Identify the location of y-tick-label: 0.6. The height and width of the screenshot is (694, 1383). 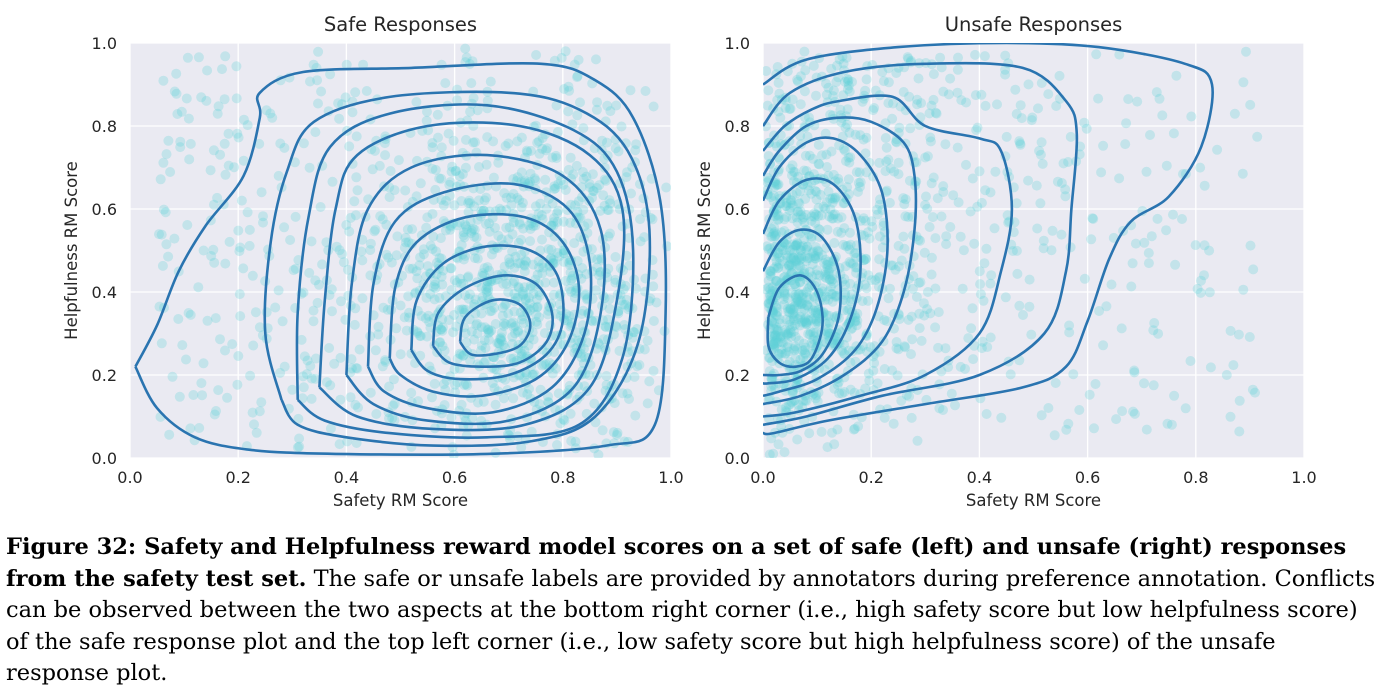
(737, 209).